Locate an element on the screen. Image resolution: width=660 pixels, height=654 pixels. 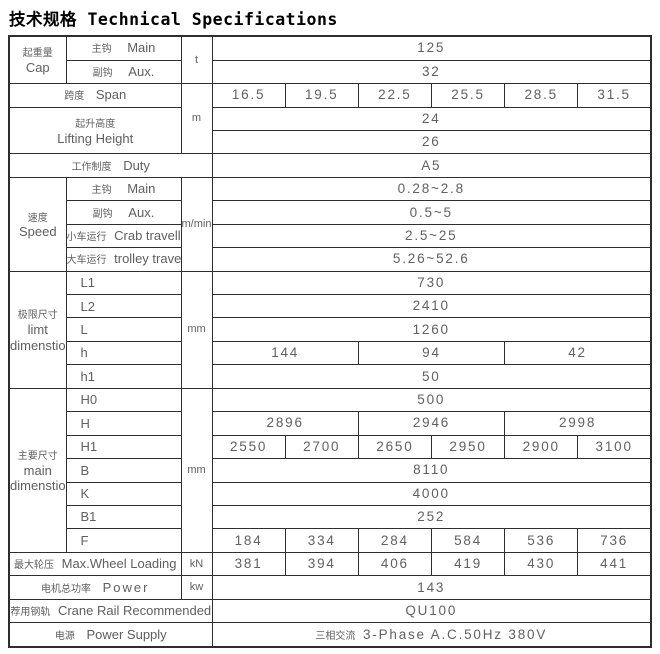
row-limit-h1: h1 50 is located at coordinates (330, 376).